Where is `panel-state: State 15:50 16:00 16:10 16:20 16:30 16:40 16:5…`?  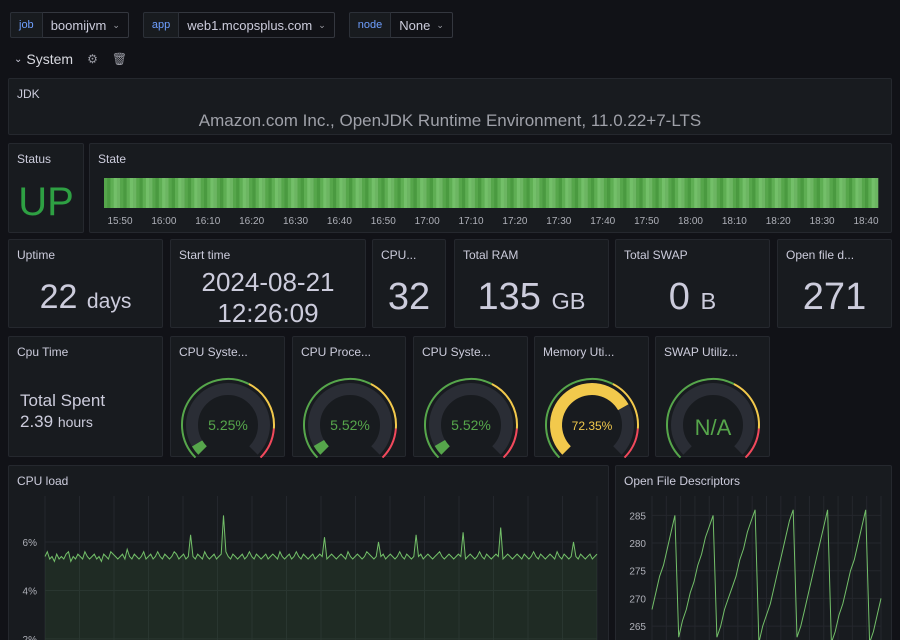 panel-state: State 15:50 16:00 16:10 16:20 16:30 16:40 16:5… is located at coordinates (490, 188).